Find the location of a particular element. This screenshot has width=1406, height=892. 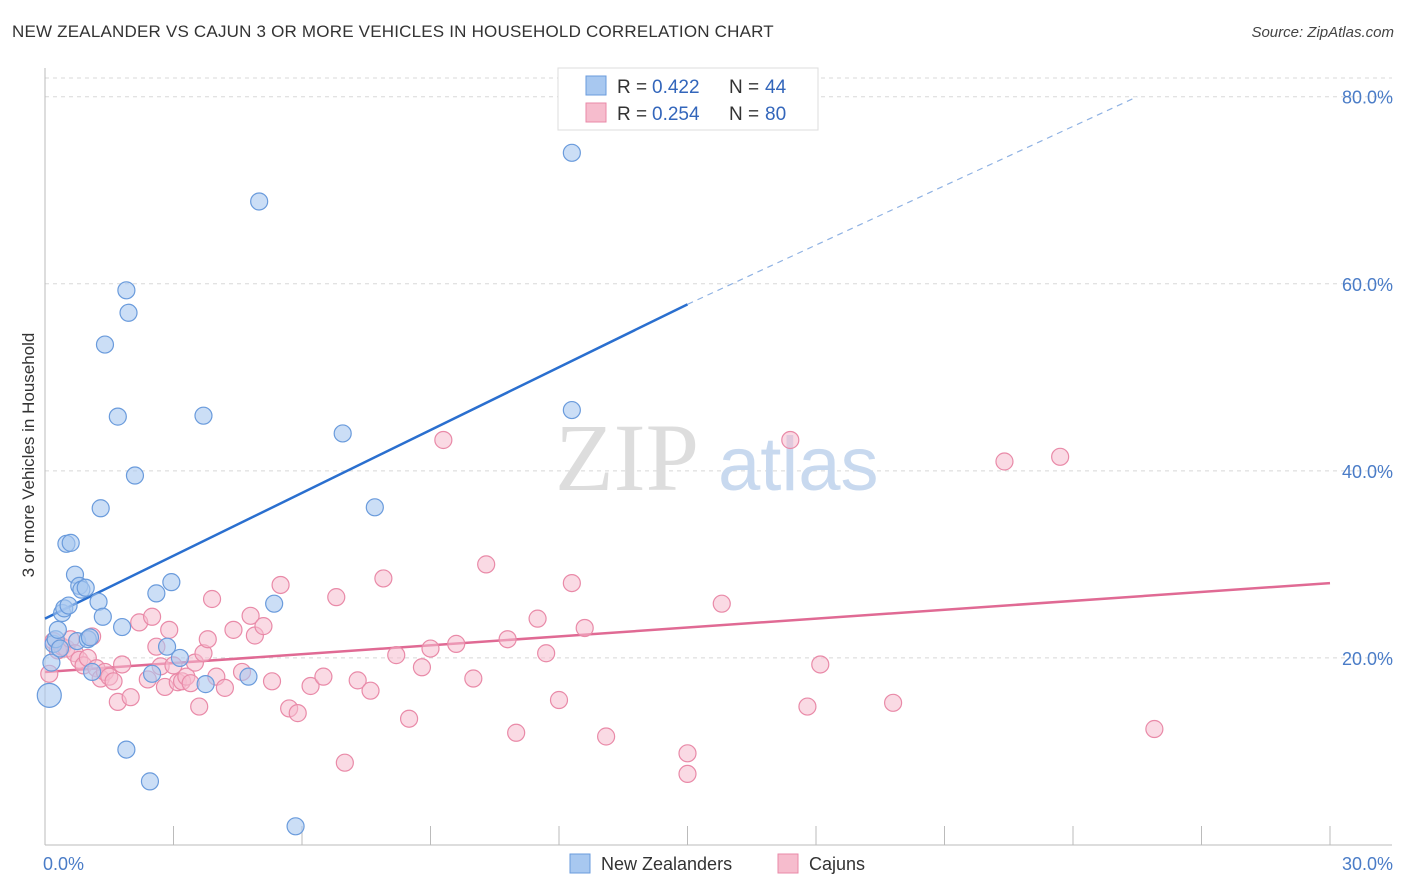

legend-n-value-2: 80 is located at coordinates (775, 114).